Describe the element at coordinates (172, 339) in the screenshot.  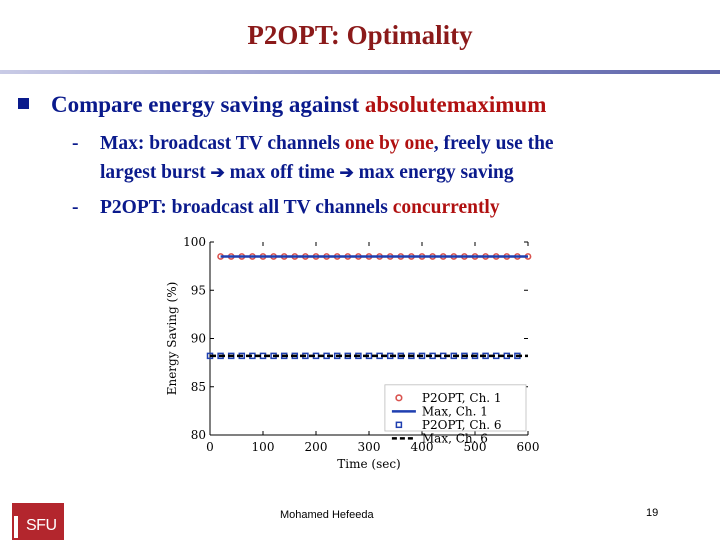
I see `y-axis-label: Energy Saving (%)` at that location.